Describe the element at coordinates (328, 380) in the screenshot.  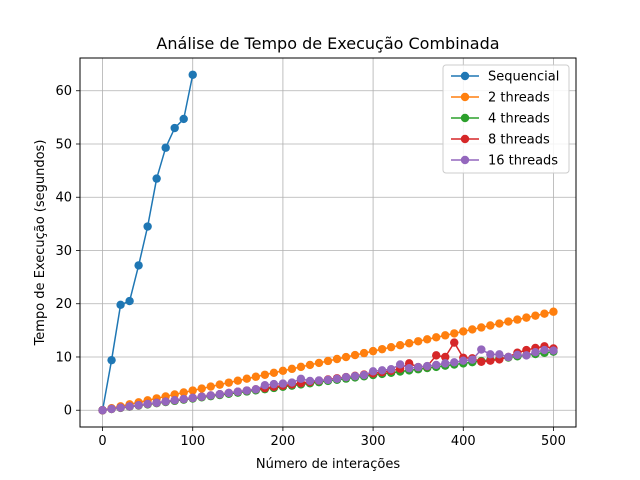
I see `series-16-threads` at that location.